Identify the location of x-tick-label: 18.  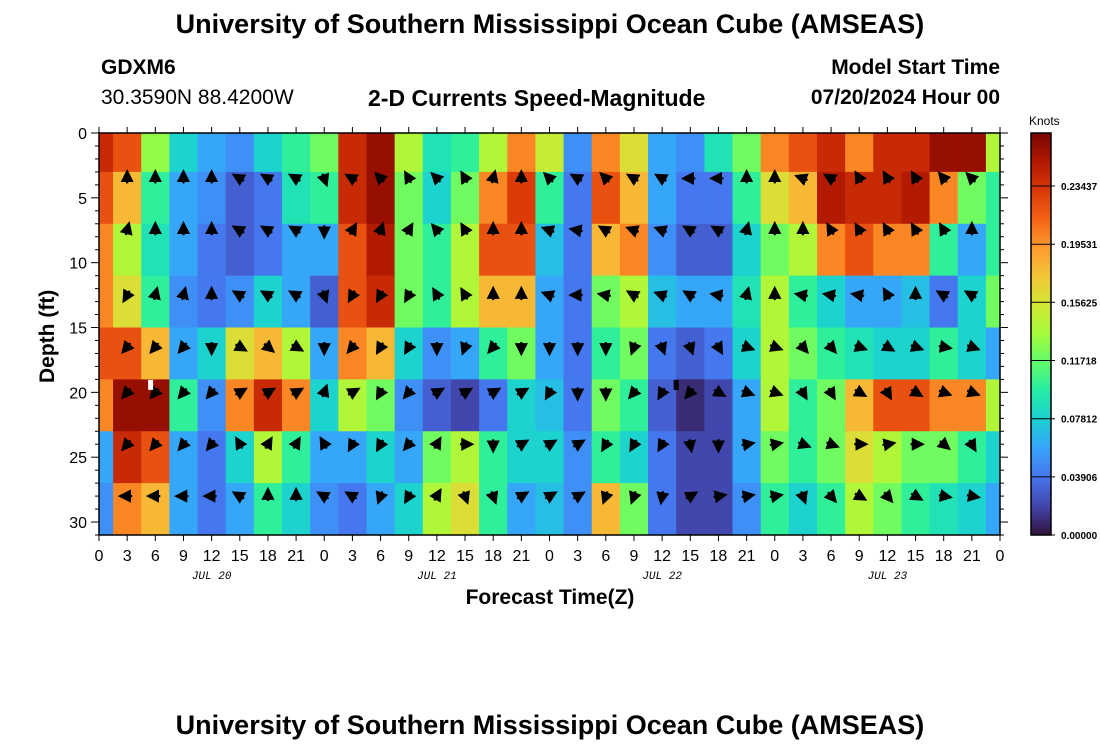
(268, 556).